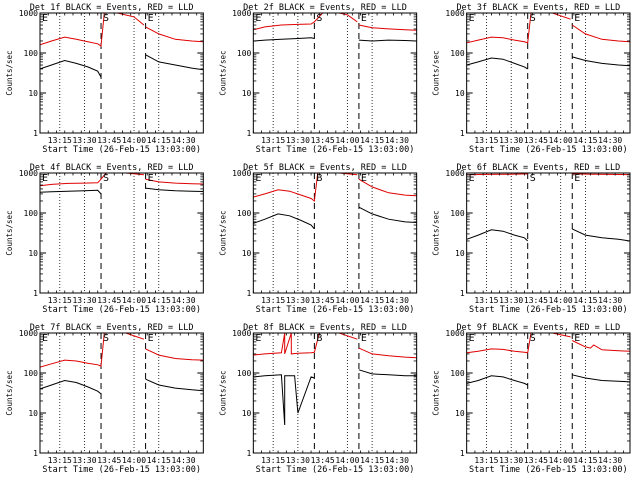  What do you see at coordinates (538, 328) in the screenshot?
I see `panel-title: Det 9f BLACK = Events, RED = LLD` at bounding box center [538, 328].